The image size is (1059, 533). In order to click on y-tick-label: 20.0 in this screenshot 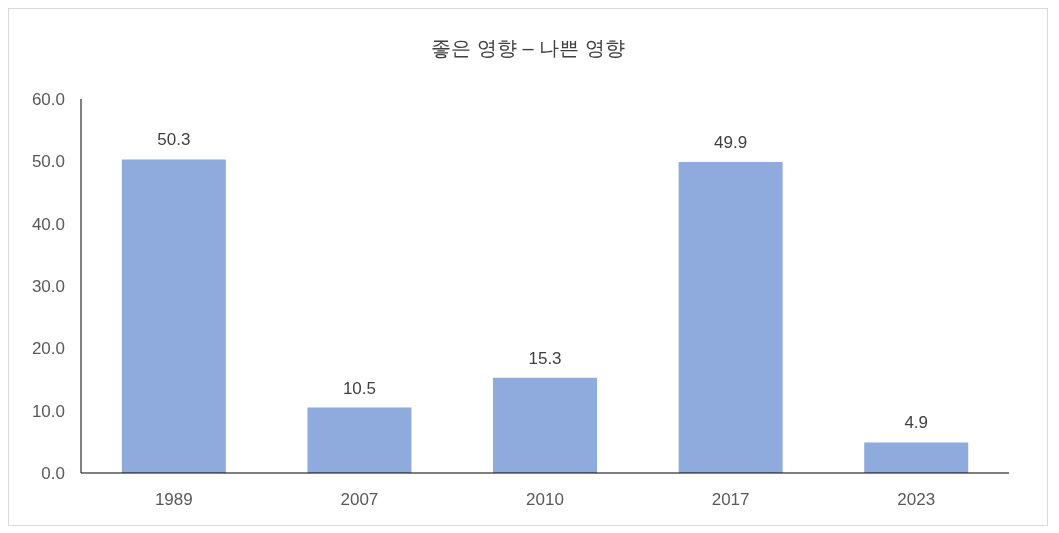, I will do `click(48, 349)`.